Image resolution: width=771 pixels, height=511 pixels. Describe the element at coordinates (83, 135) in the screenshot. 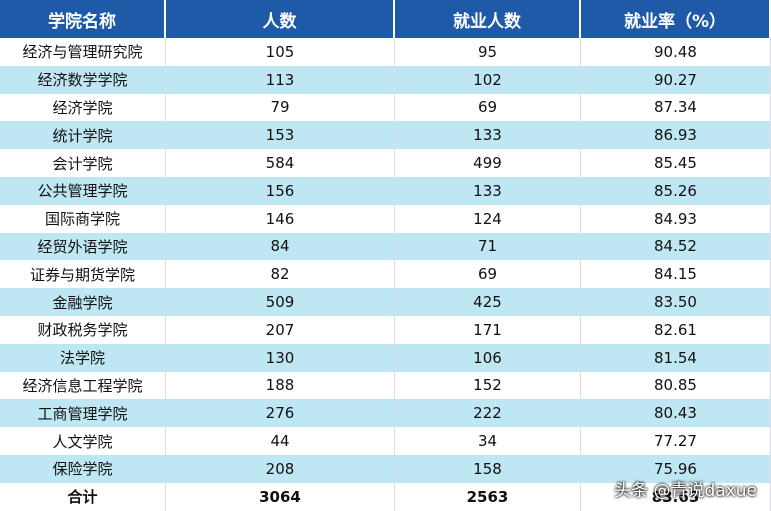

I see `table-cell: 统计学院` at that location.